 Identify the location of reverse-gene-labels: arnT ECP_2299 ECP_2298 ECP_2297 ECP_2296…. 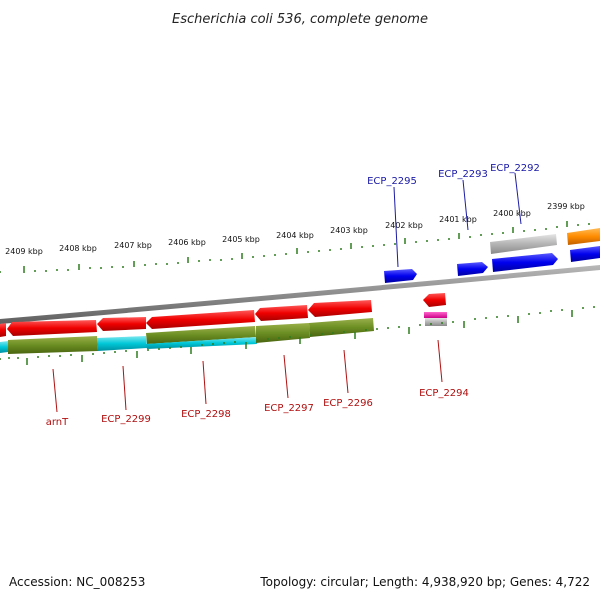
(257, 383).